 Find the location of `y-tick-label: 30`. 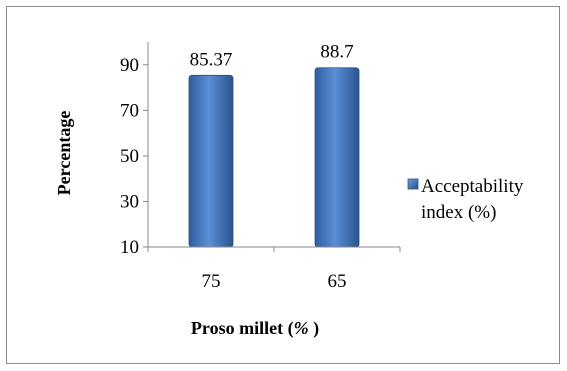

y-tick-label: 30 is located at coordinates (129, 201).